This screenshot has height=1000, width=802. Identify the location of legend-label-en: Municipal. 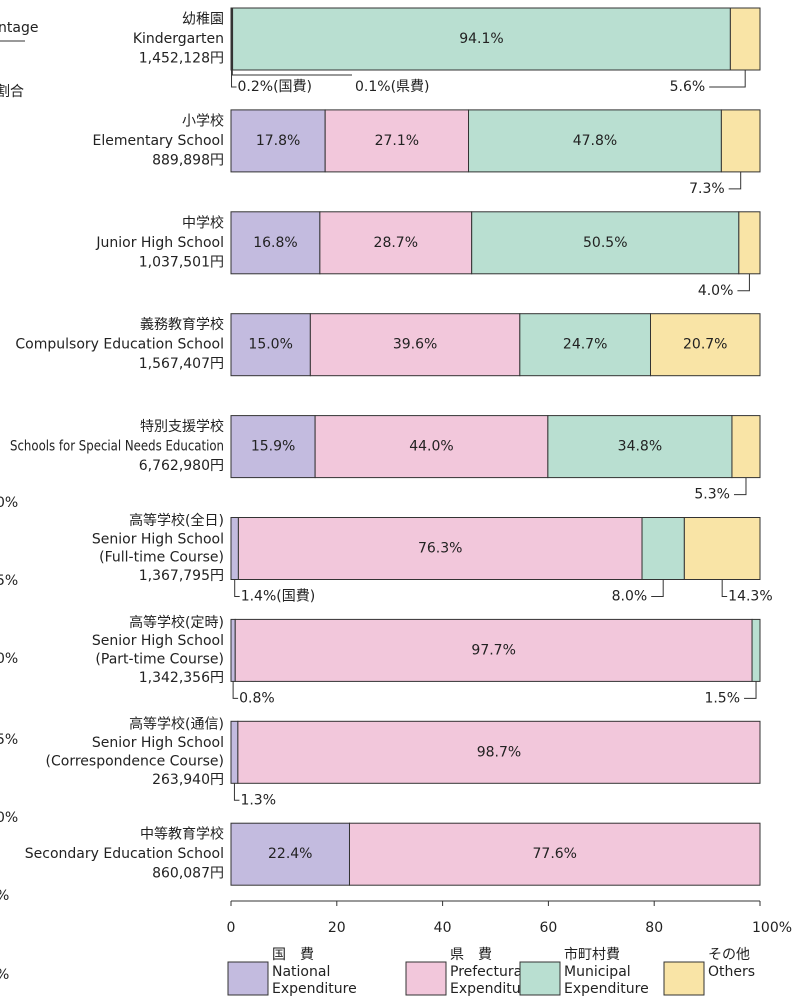
(597, 972).